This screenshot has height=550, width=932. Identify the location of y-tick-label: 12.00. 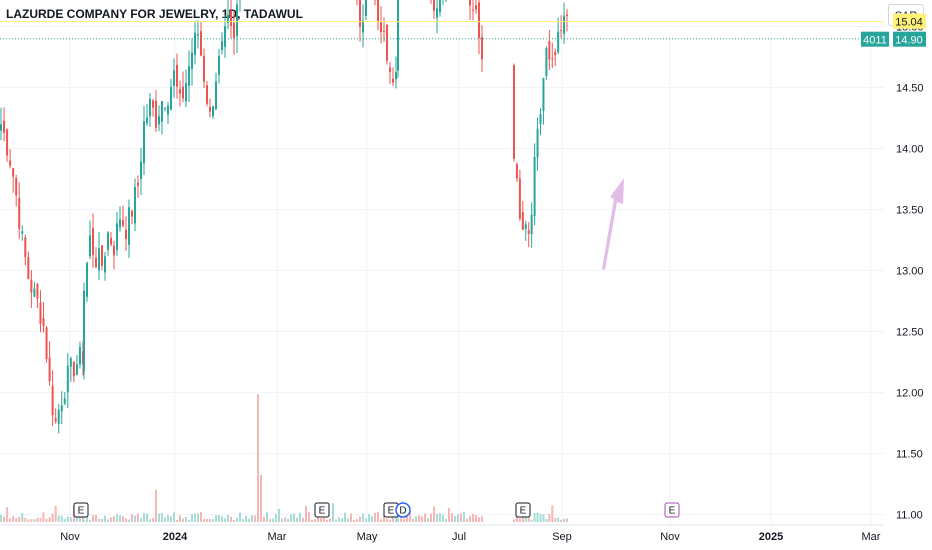
(910, 394).